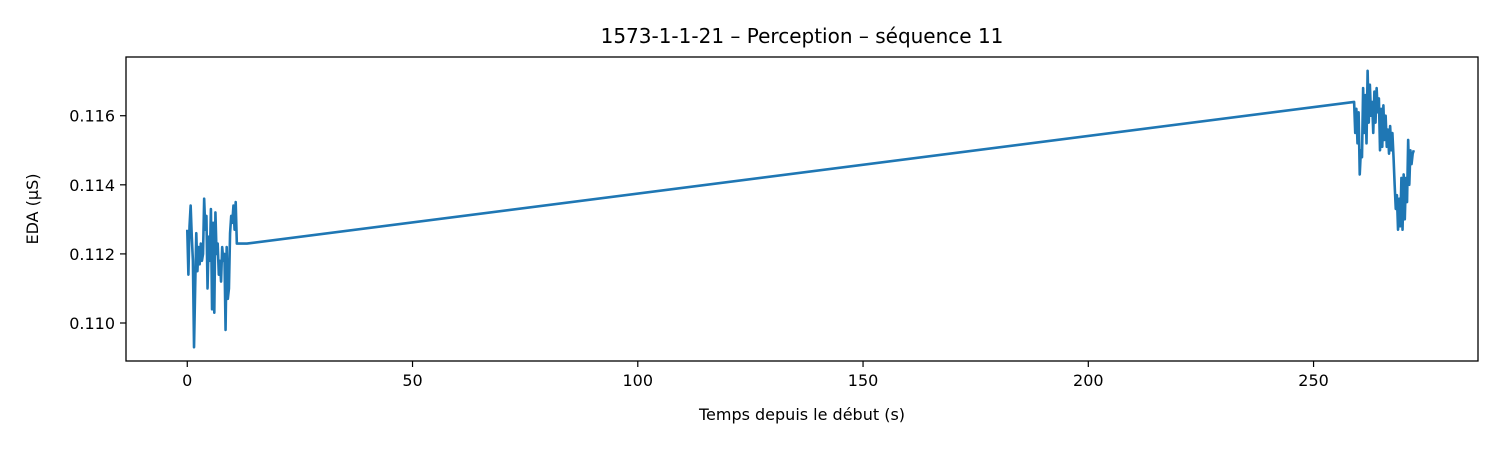  What do you see at coordinates (863, 380) in the screenshot?
I see `x-tick-label: 150` at bounding box center [863, 380].